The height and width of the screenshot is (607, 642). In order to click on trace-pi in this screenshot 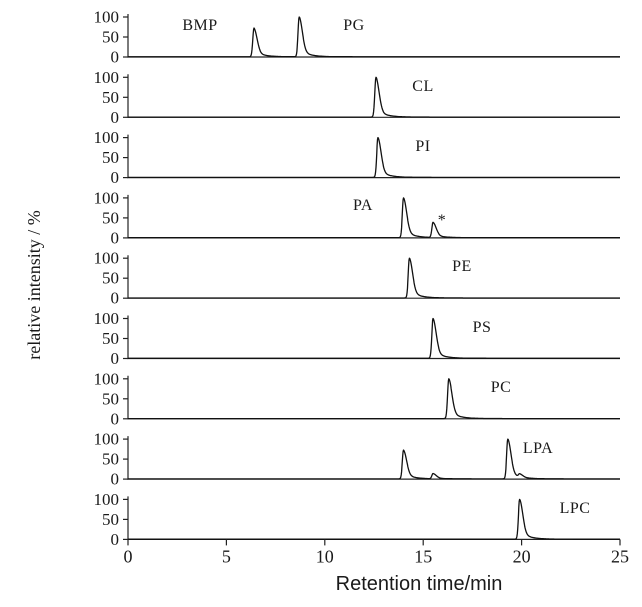, I will do `click(374, 157)`.